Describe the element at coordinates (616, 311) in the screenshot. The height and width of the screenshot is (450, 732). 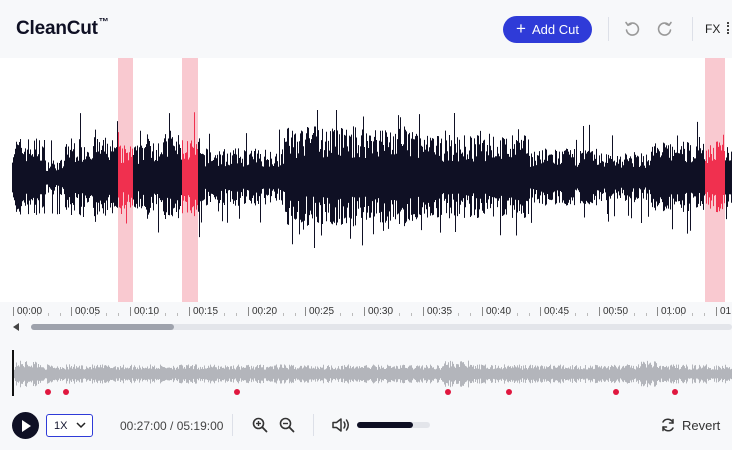
I see `ruler-label: 00:50` at that location.